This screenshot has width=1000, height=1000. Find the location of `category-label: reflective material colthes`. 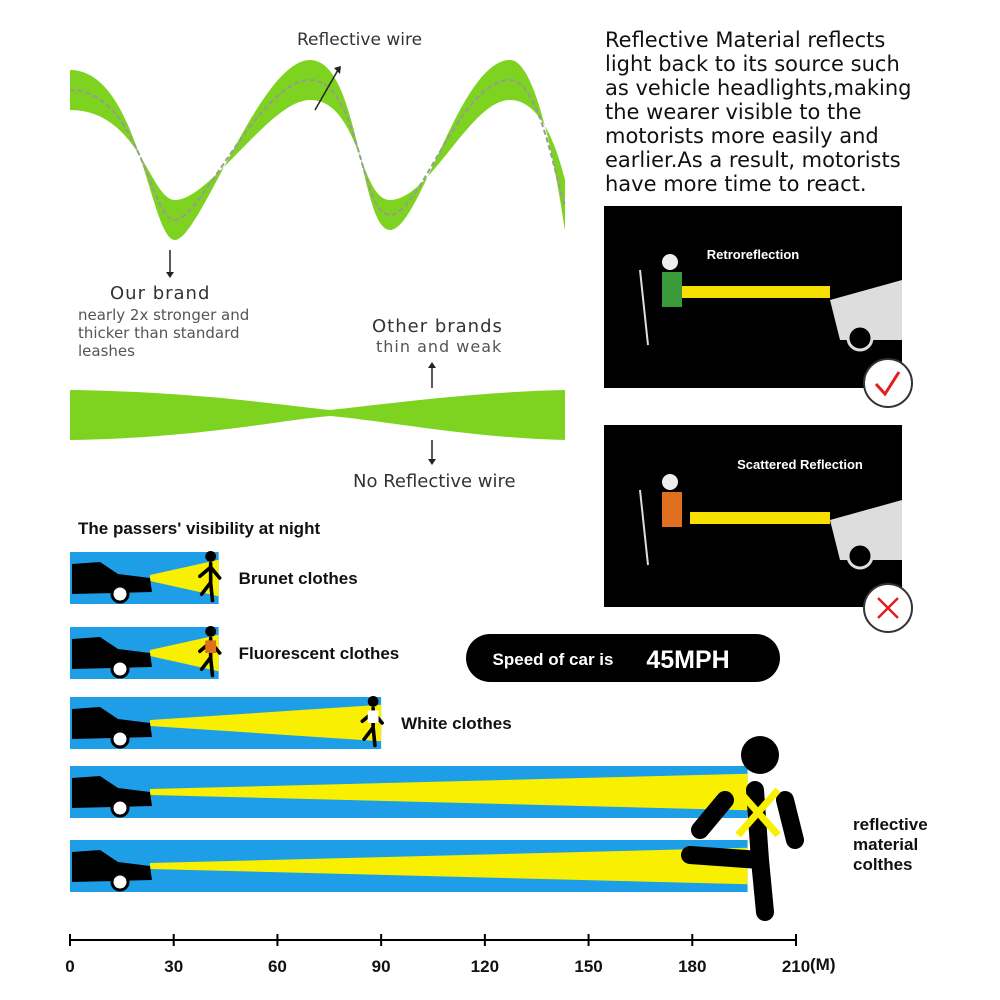

category-label: reflective material colthes is located at coordinates (890, 844).